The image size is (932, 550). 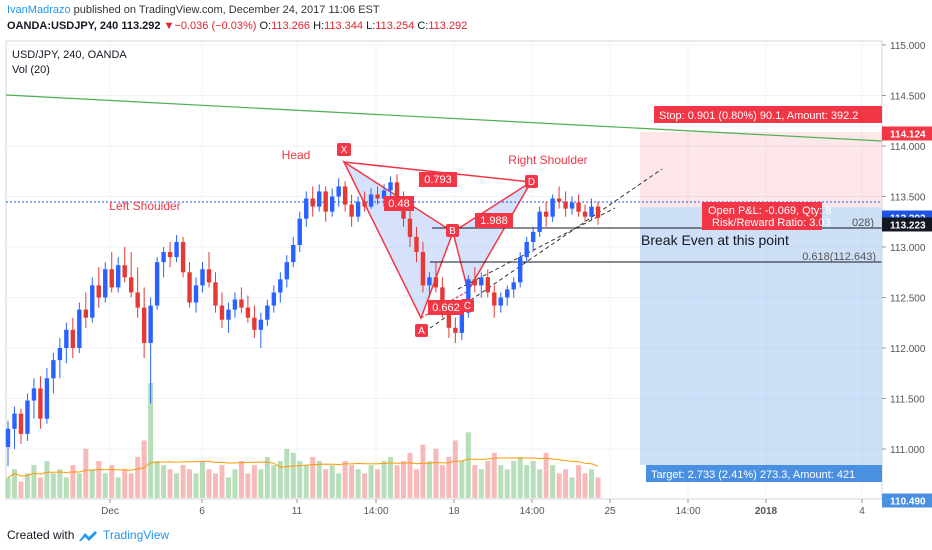 I want to click on author-link: IvanMadrazo, so click(x=39, y=10).